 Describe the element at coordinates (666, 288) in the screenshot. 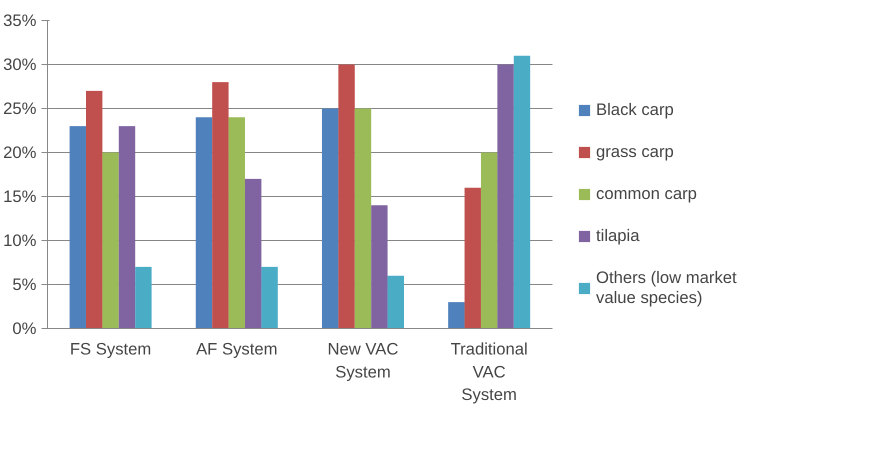

I see `legend-label: Others (low market value species)` at that location.